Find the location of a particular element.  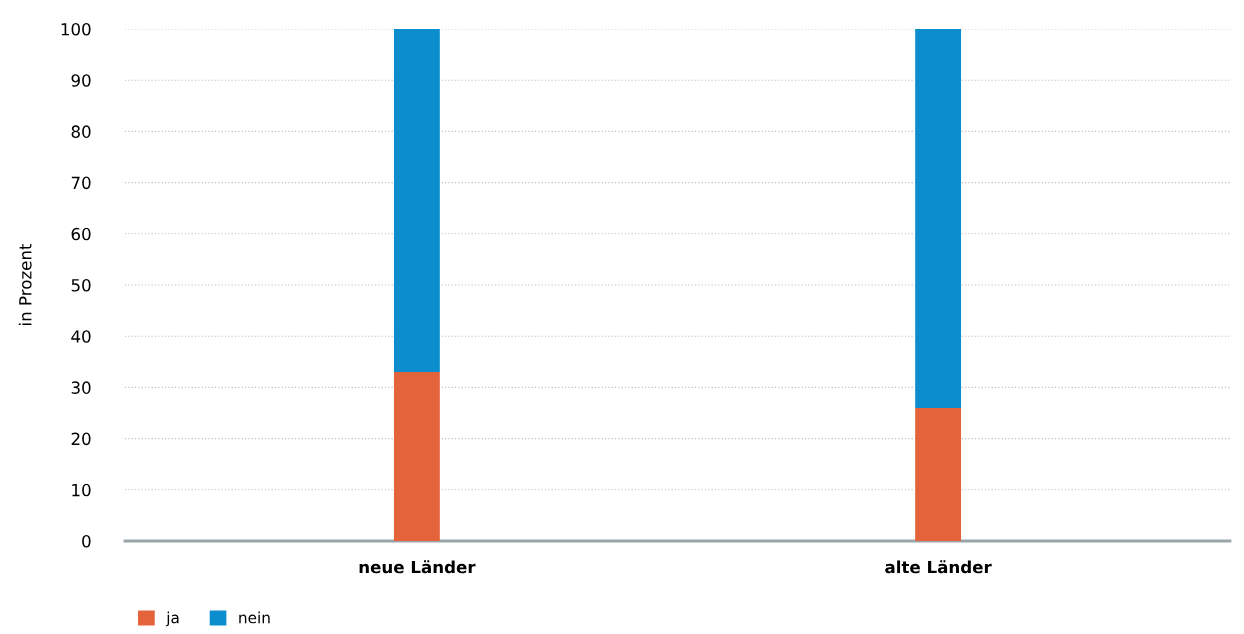

y-tick-label: 70 is located at coordinates (81, 183).